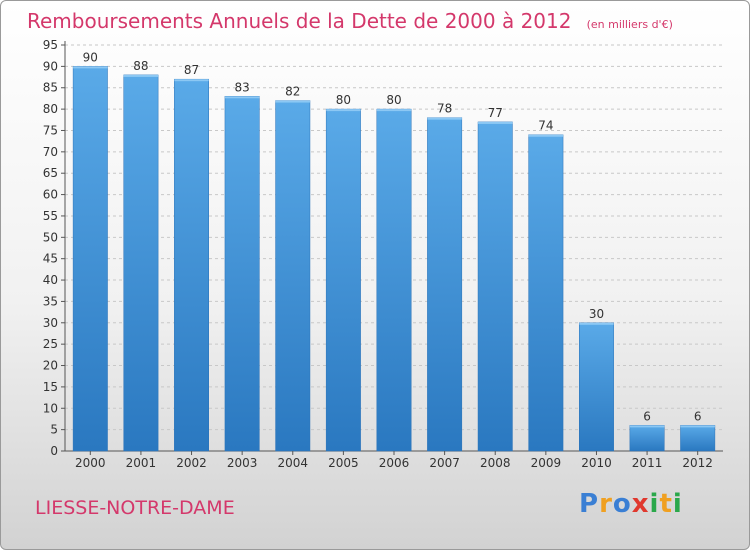  Describe the element at coordinates (292, 92) in the screenshot. I see `bar-value-label: 82` at that location.